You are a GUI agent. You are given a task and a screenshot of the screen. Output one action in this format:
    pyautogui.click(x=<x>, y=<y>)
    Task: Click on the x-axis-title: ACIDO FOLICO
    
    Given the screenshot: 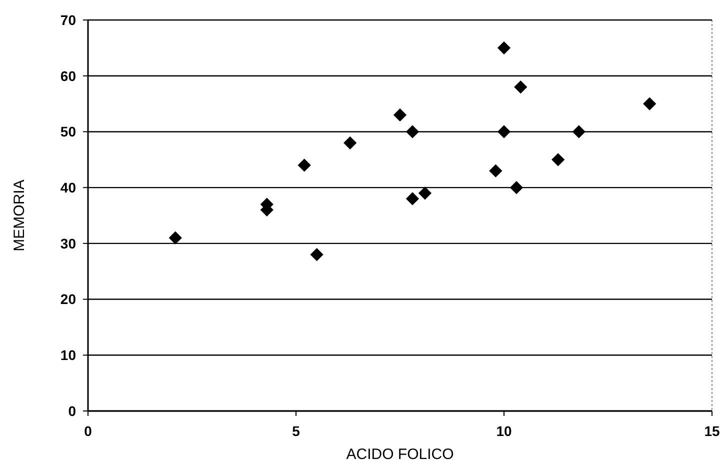 What is the action you would take?
    pyautogui.click(x=400, y=454)
    